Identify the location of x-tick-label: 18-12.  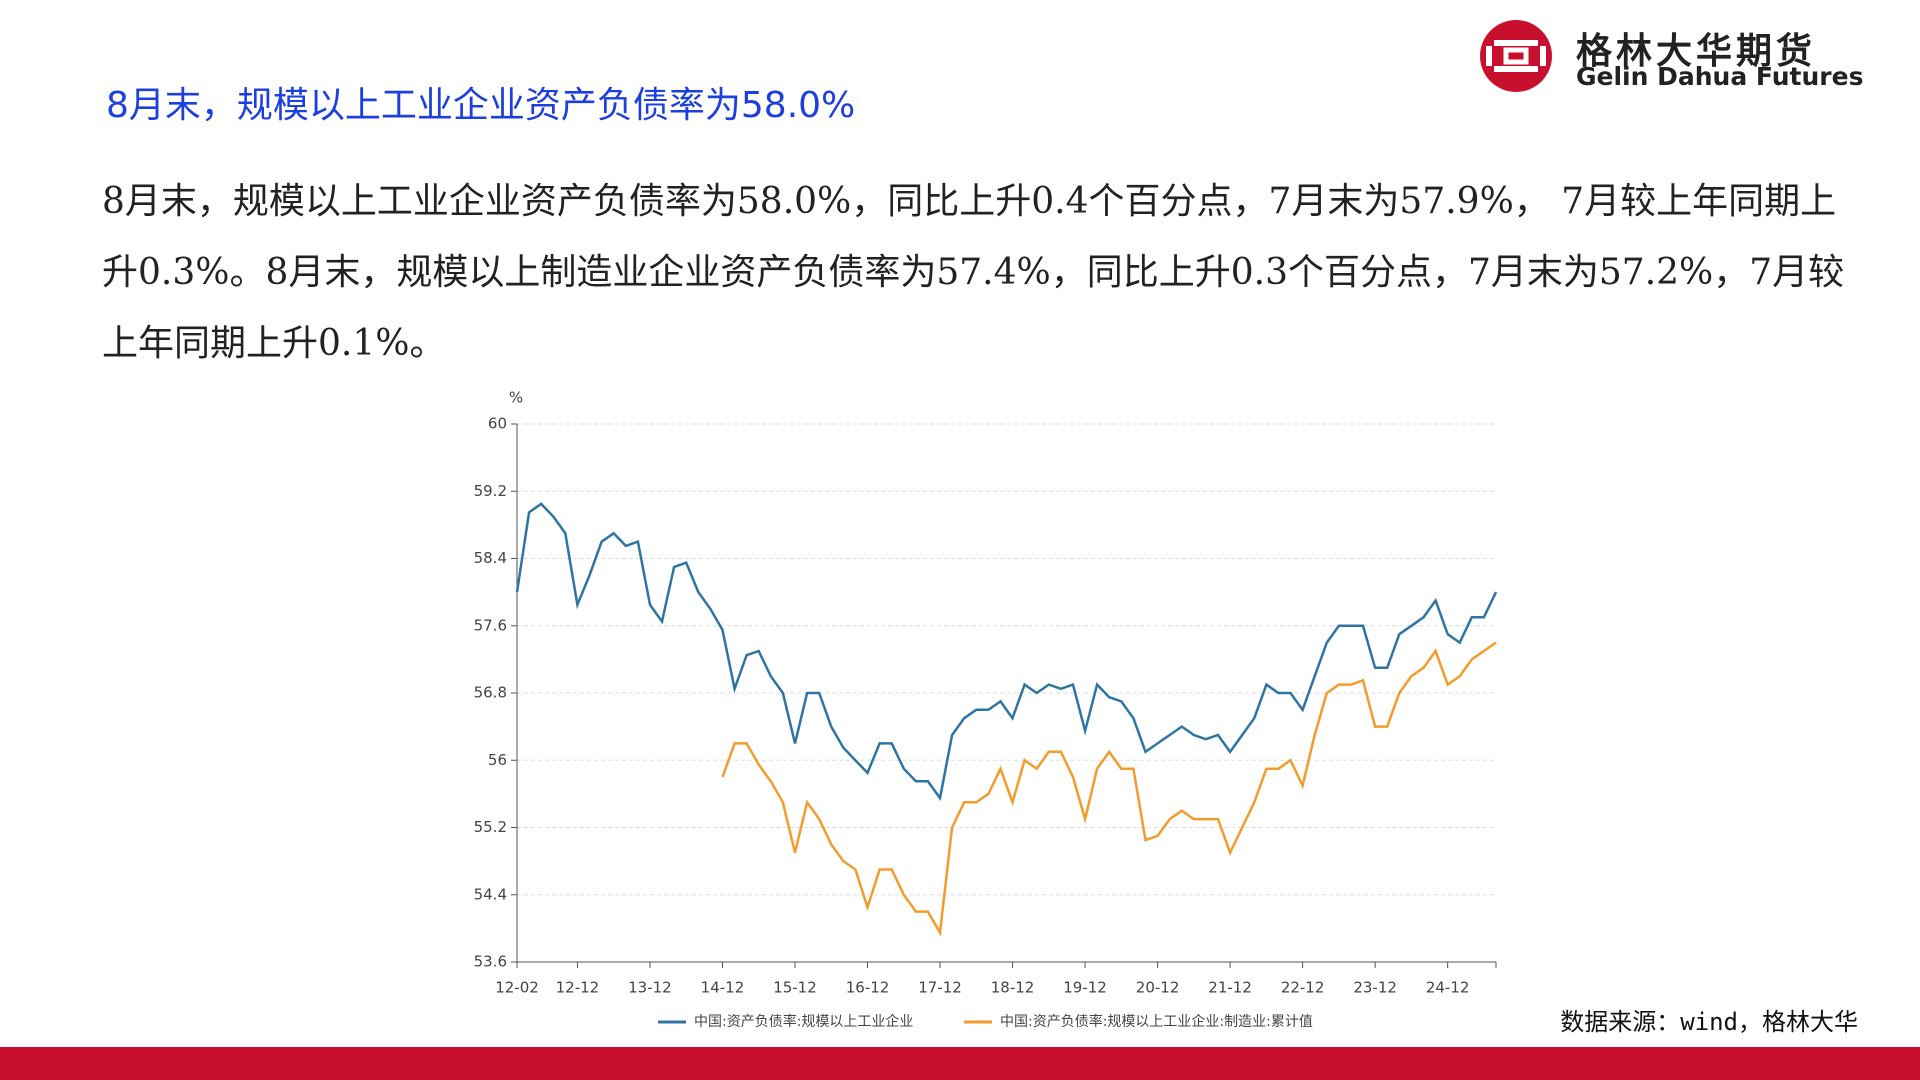
(1013, 988).